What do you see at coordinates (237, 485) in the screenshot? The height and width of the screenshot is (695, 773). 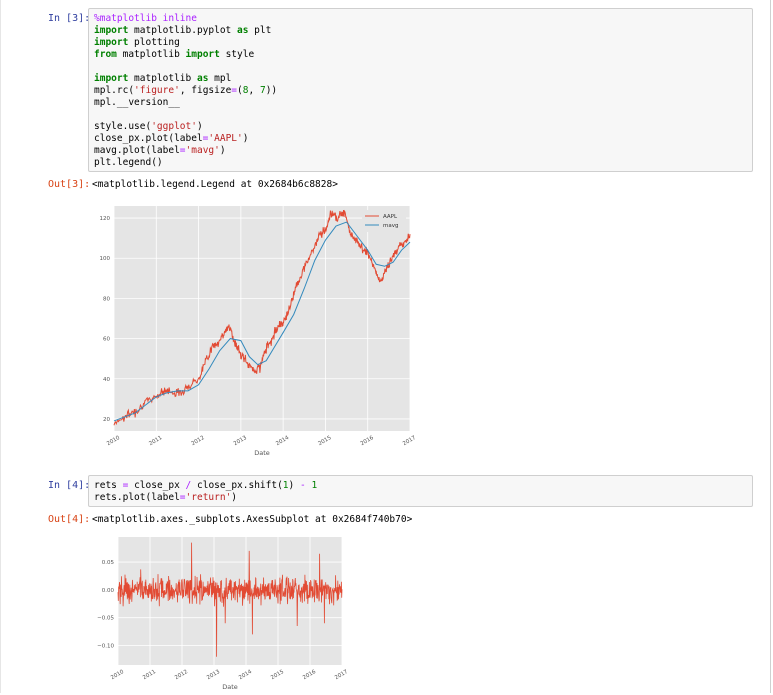 I see `code-token: close_px.shift(` at bounding box center [237, 485].